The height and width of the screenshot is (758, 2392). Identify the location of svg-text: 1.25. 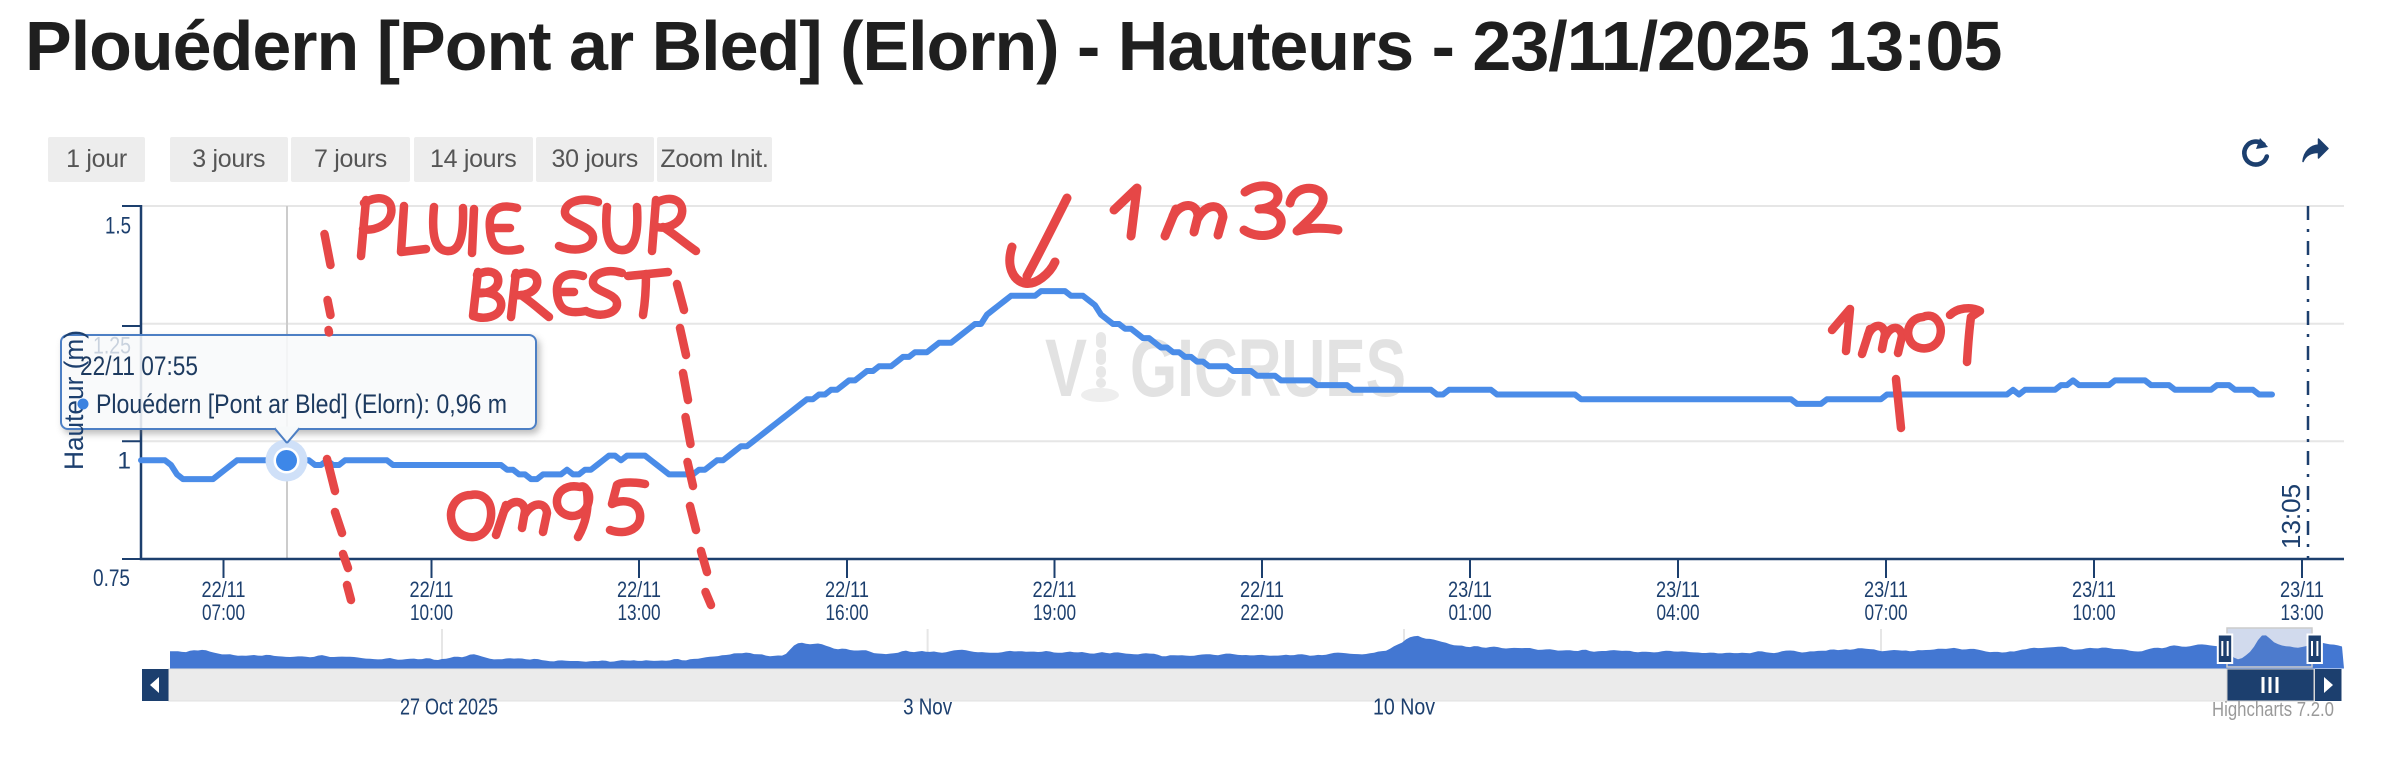
(112, 346).